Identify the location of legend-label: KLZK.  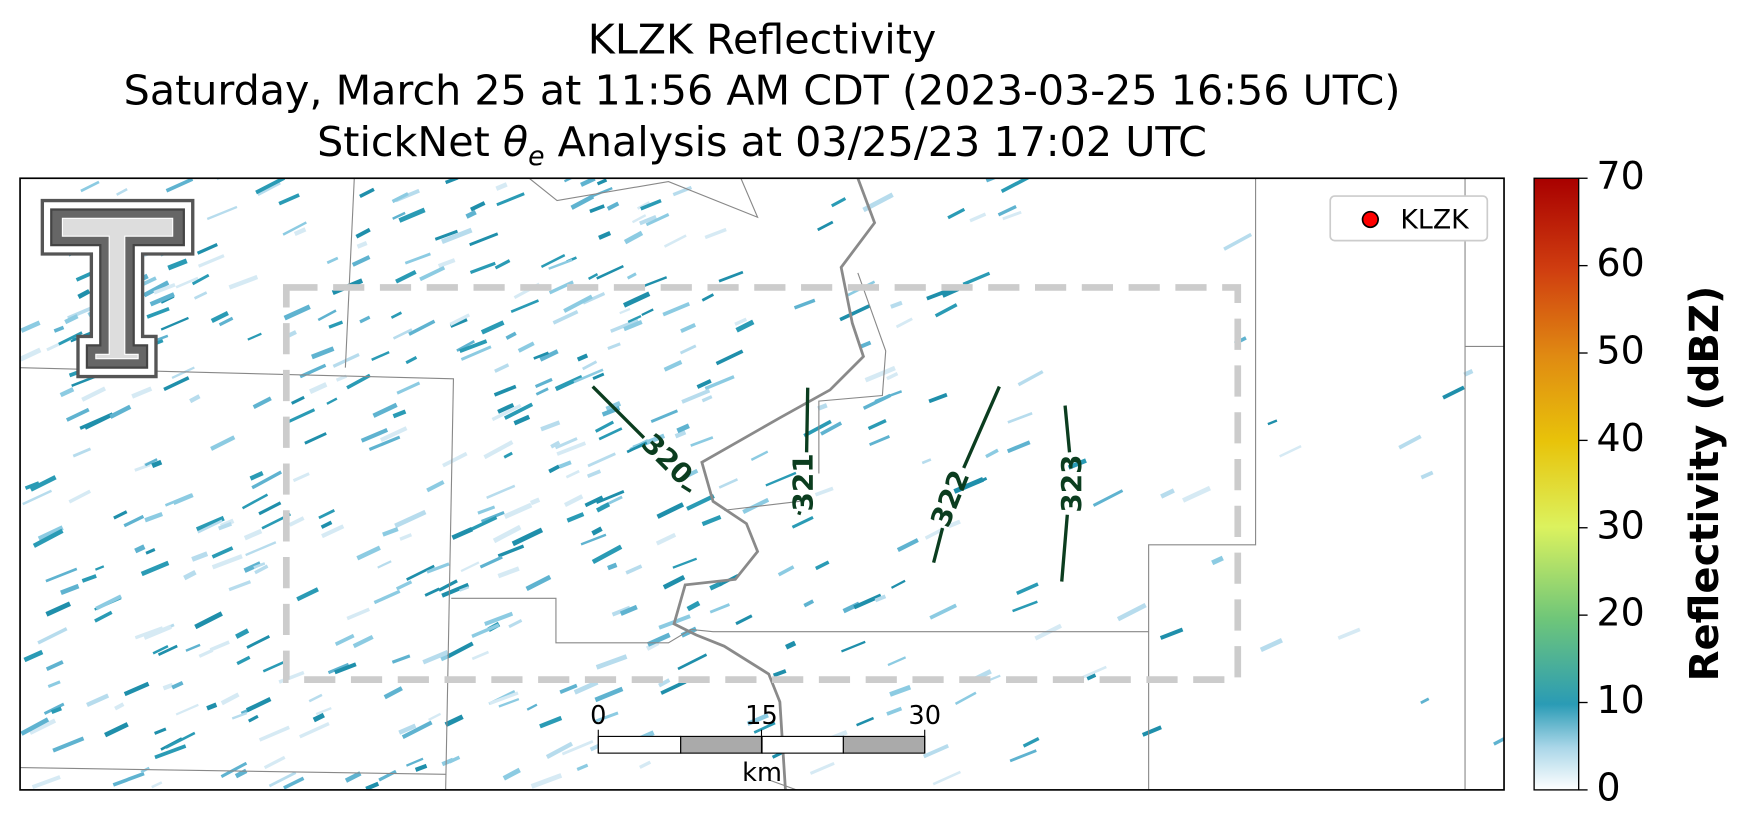
(1435, 219).